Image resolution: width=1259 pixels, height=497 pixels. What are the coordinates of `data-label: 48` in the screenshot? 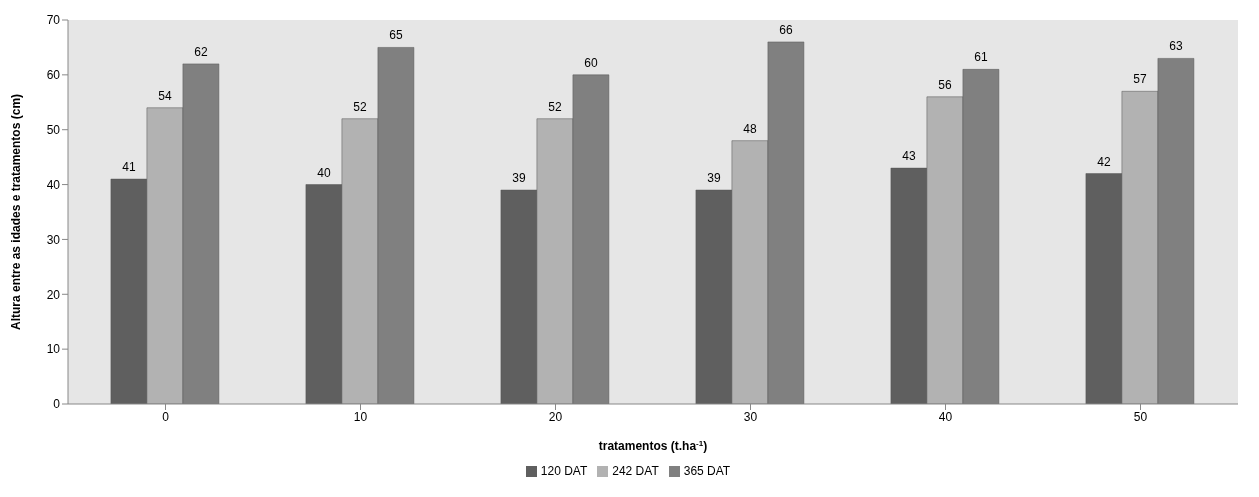 It's located at (750, 128).